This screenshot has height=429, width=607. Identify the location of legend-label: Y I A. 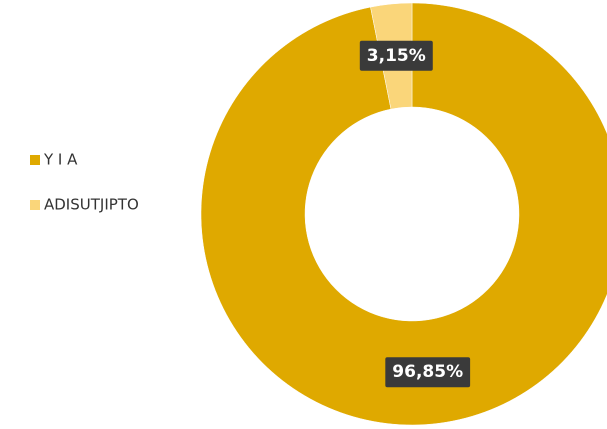
(60, 160).